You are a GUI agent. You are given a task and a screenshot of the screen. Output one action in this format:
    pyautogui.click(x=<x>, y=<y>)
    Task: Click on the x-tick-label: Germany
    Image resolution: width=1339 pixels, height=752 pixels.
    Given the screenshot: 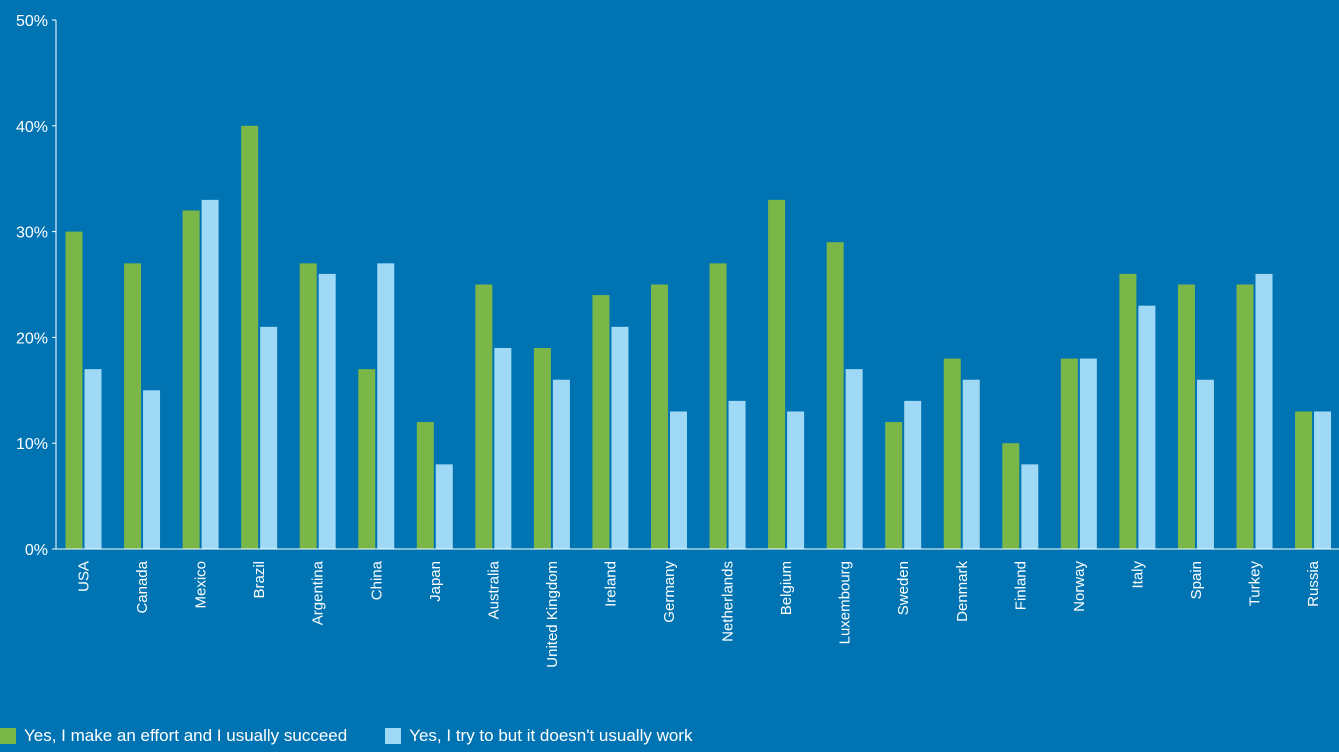 What is the action you would take?
    pyautogui.click(x=669, y=592)
    